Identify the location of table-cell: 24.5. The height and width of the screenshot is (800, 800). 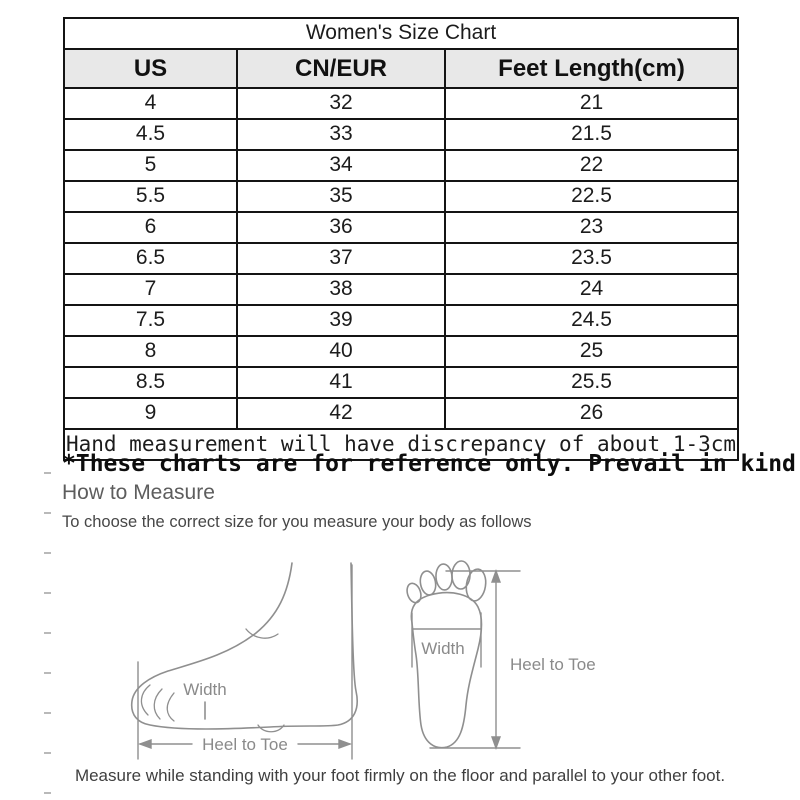
(591, 320).